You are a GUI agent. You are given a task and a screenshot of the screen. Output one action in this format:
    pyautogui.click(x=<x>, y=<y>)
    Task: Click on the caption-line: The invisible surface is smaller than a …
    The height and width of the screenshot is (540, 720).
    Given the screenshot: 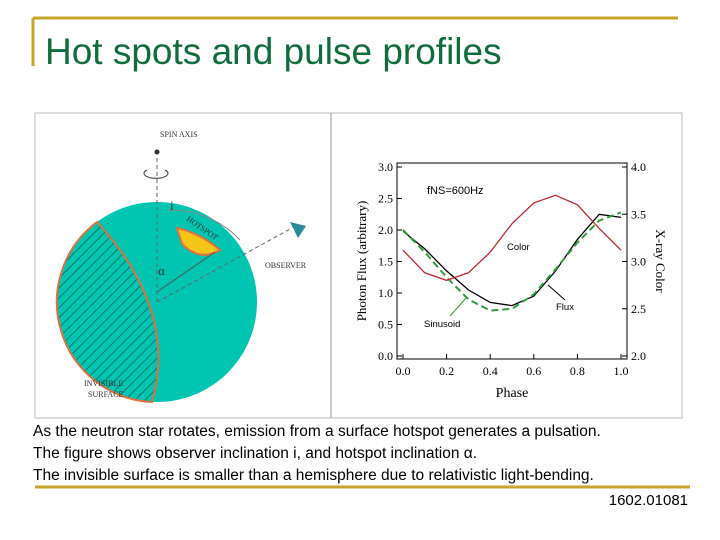 What is the action you would take?
    pyautogui.click(x=313, y=475)
    